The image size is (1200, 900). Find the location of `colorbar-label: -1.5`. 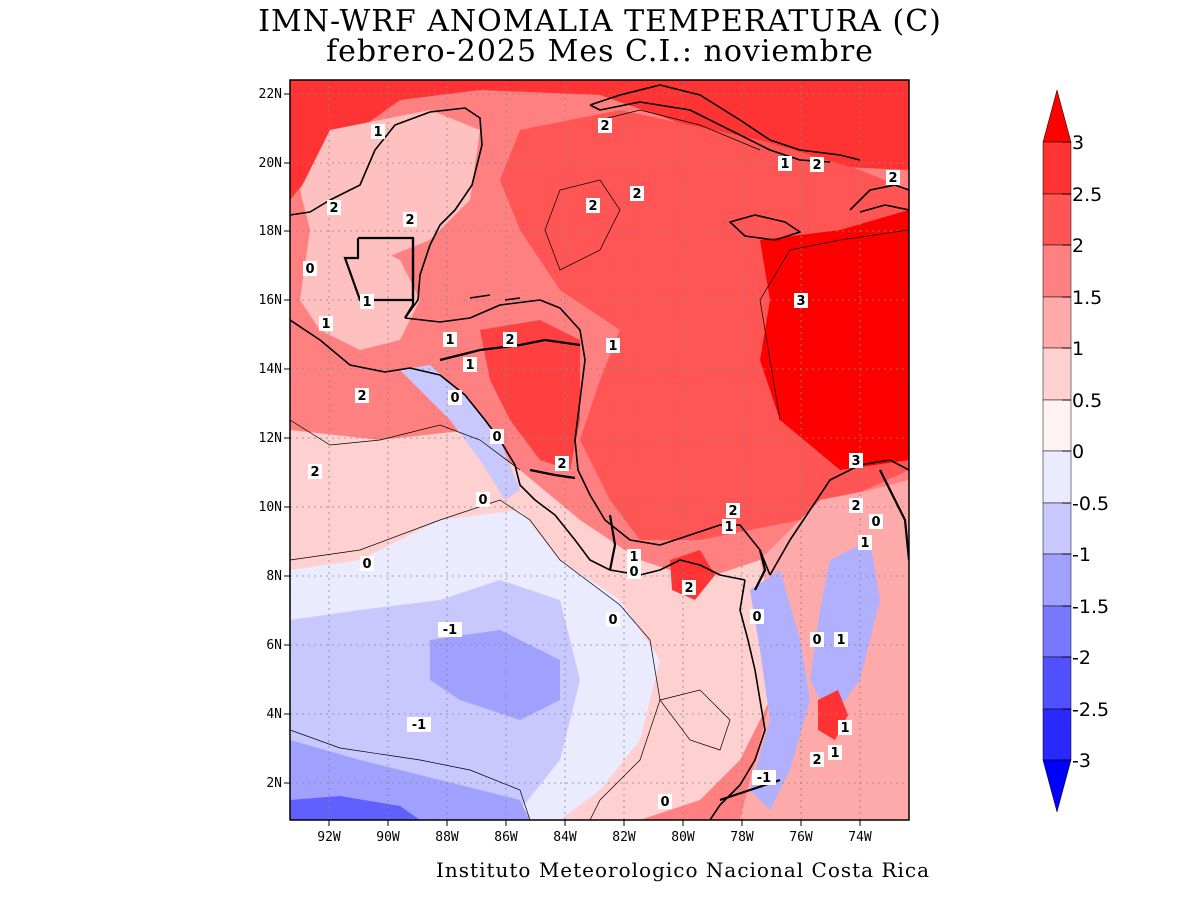

colorbar-label: -1.5 is located at coordinates (1090, 607).